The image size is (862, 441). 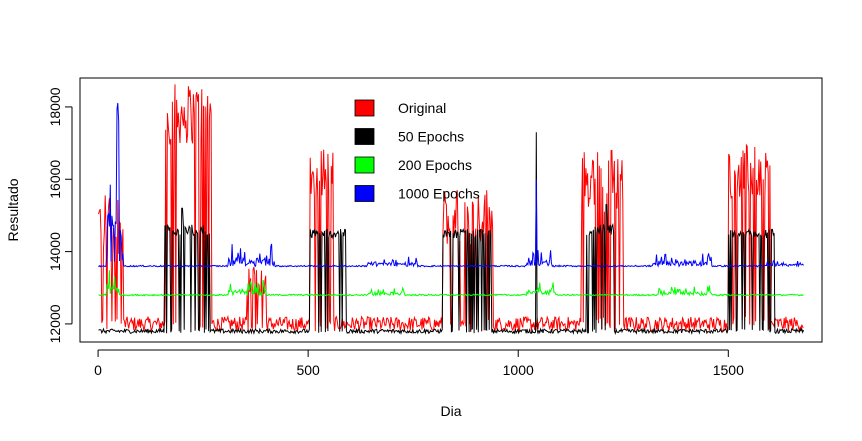 I want to click on x-axis-label: Dia, so click(x=450, y=411).